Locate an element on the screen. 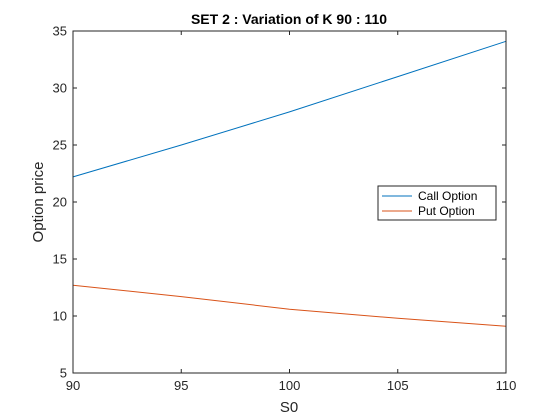 Image resolution: width=560 pixels, height=420 pixels. x-tick-label: 110 is located at coordinates (506, 385).